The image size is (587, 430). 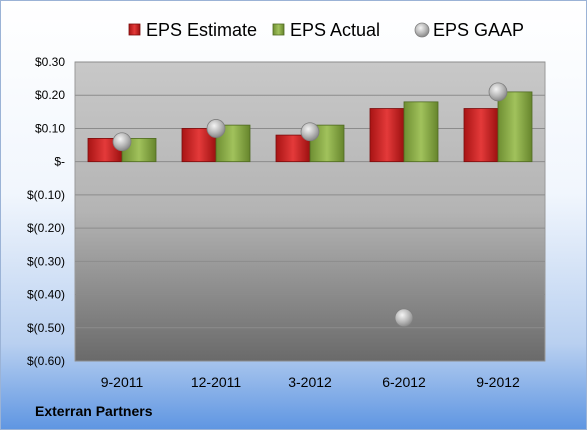 I want to click on legend: EPS Estimate EPS Actual EPS GAAP, so click(x=326, y=30).